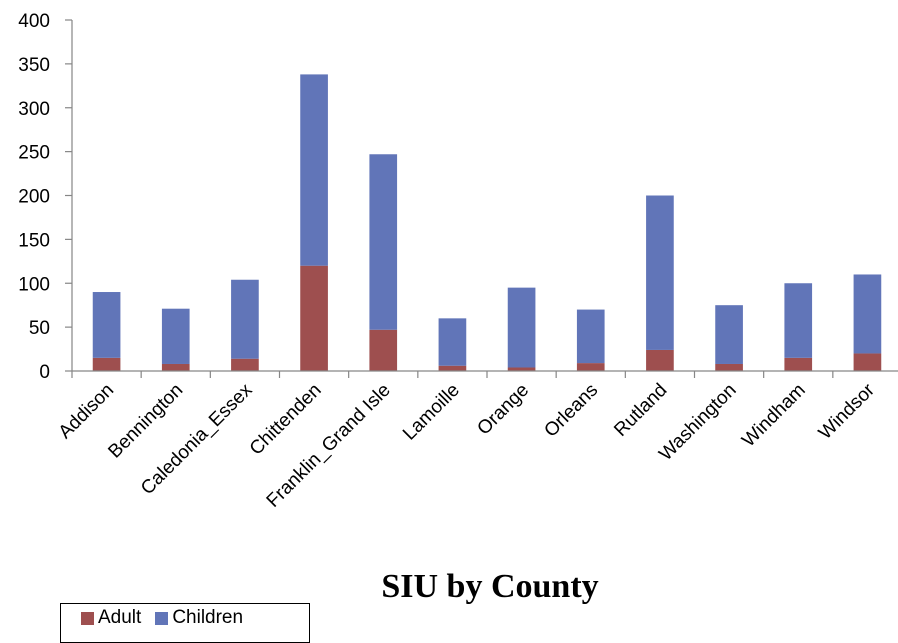 This screenshot has width=898, height=643. I want to click on legend-label-children: Children, so click(208, 617).